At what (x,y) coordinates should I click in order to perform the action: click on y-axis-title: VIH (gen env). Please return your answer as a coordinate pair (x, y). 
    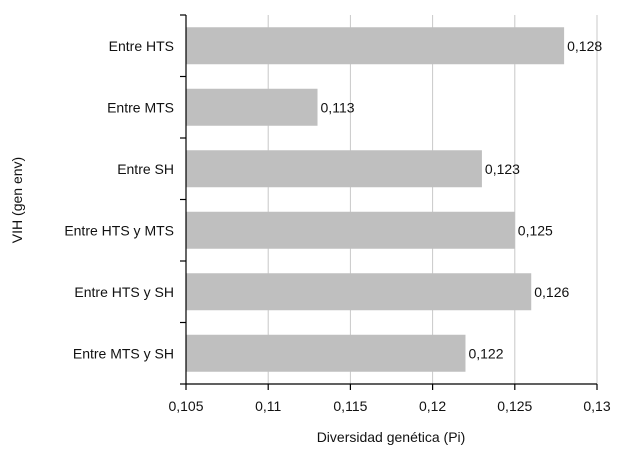
    Looking at the image, I should click on (17, 200).